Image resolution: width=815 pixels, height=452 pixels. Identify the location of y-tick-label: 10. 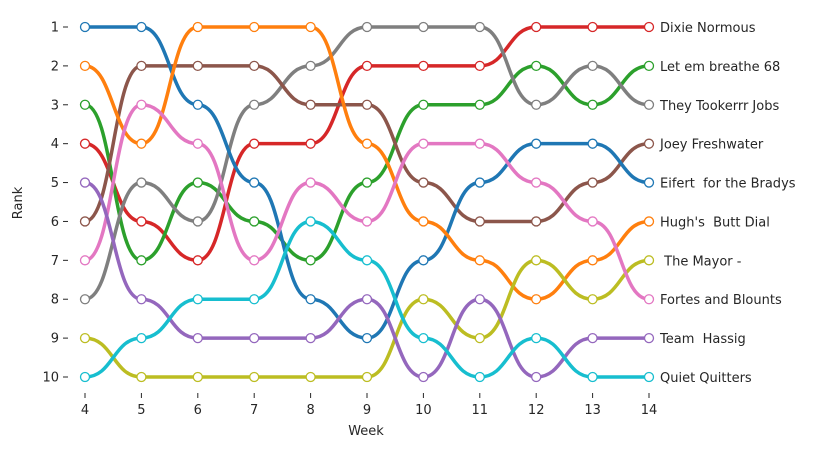
(50, 378).